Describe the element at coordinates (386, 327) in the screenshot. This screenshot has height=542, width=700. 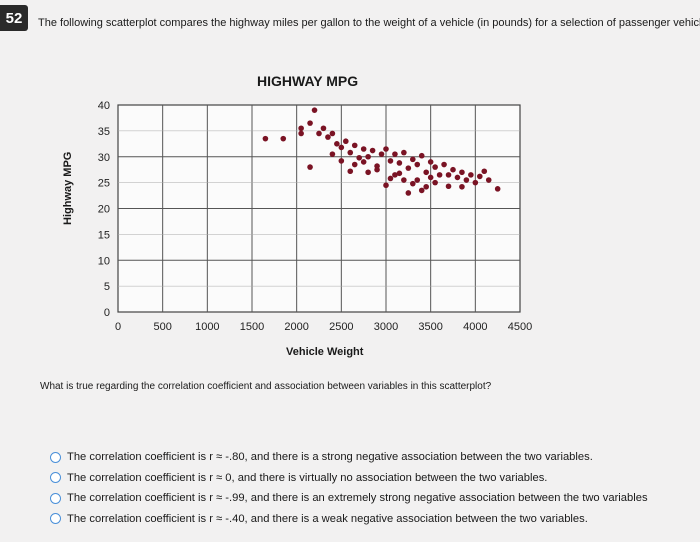
I see `x-tick-label: 3000` at that location.